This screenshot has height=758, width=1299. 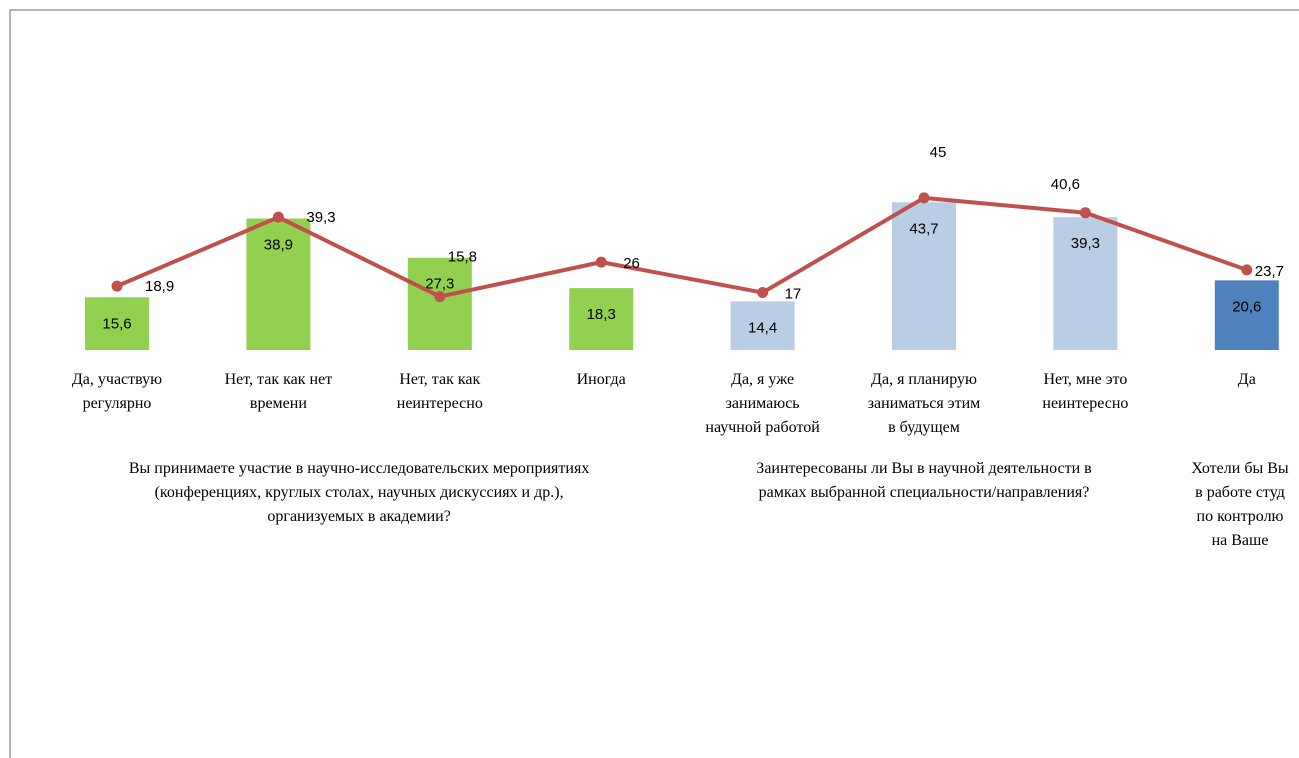 What do you see at coordinates (923, 228) in the screenshot?
I see `bar-value-label: 43,7` at bounding box center [923, 228].